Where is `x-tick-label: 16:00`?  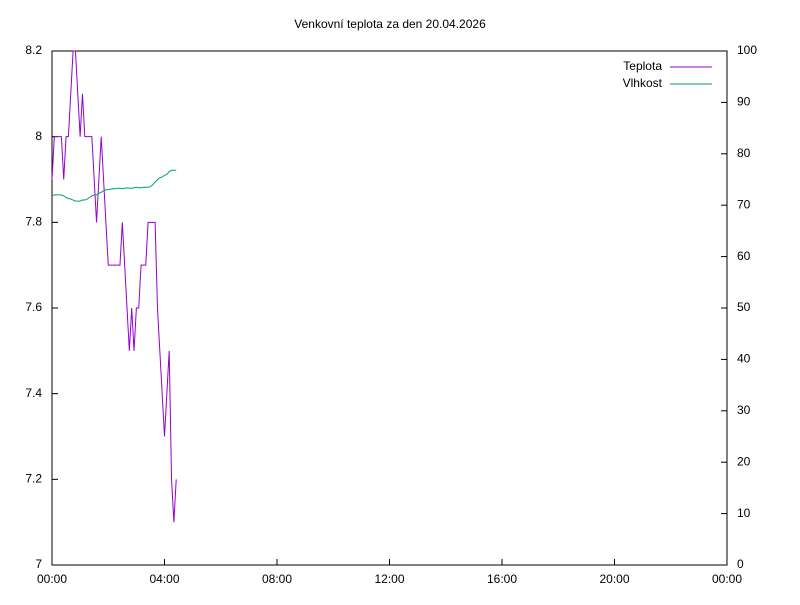
x-tick-label: 16:00 is located at coordinates (502, 579).